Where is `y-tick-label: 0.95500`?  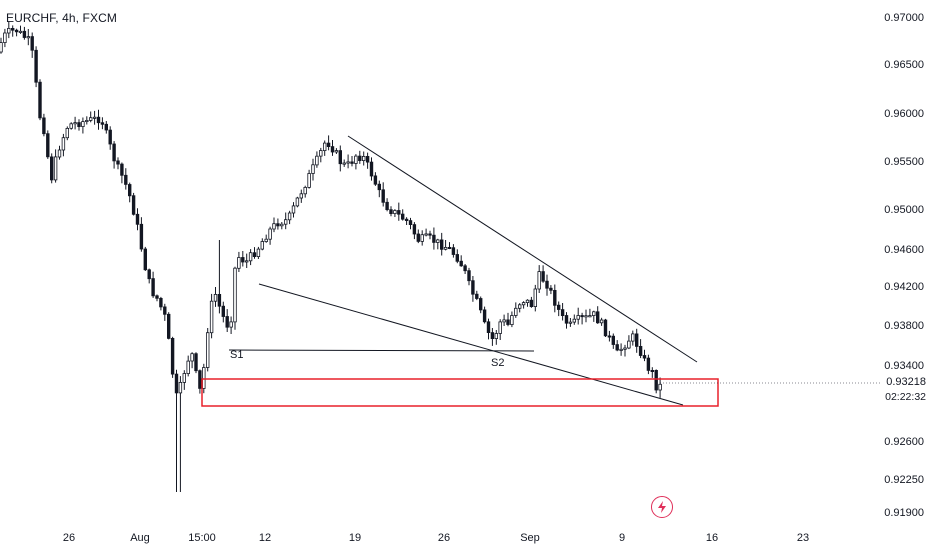 y-tick-label: 0.95500 is located at coordinates (904, 162).